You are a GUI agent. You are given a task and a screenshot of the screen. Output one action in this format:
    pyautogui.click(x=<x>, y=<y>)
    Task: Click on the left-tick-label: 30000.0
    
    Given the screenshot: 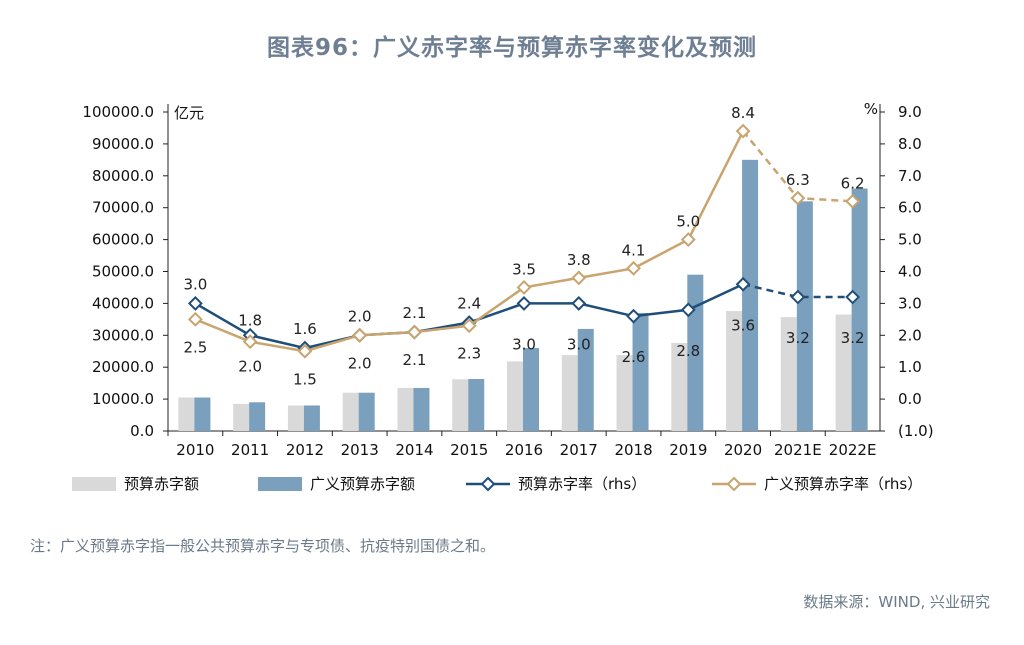 What is the action you would take?
    pyautogui.click(x=123, y=335)
    